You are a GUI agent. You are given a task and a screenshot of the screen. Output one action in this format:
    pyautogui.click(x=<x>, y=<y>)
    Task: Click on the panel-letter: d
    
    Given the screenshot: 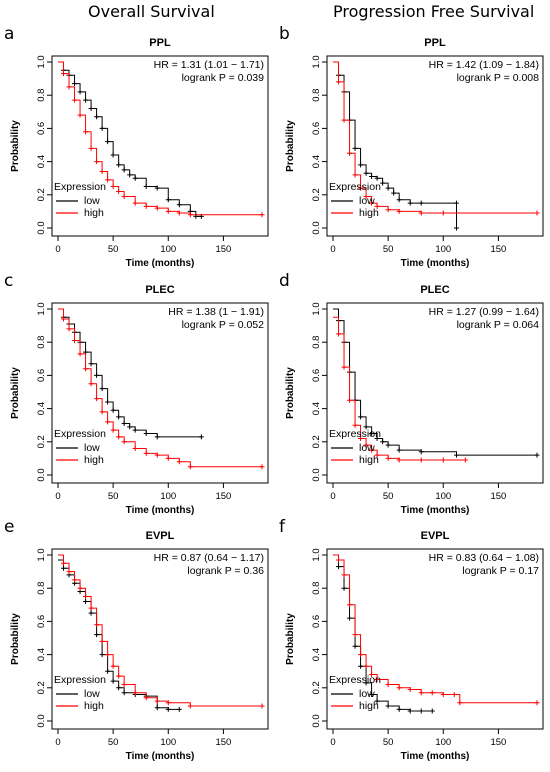 What is the action you would take?
    pyautogui.click(x=284, y=281)
    